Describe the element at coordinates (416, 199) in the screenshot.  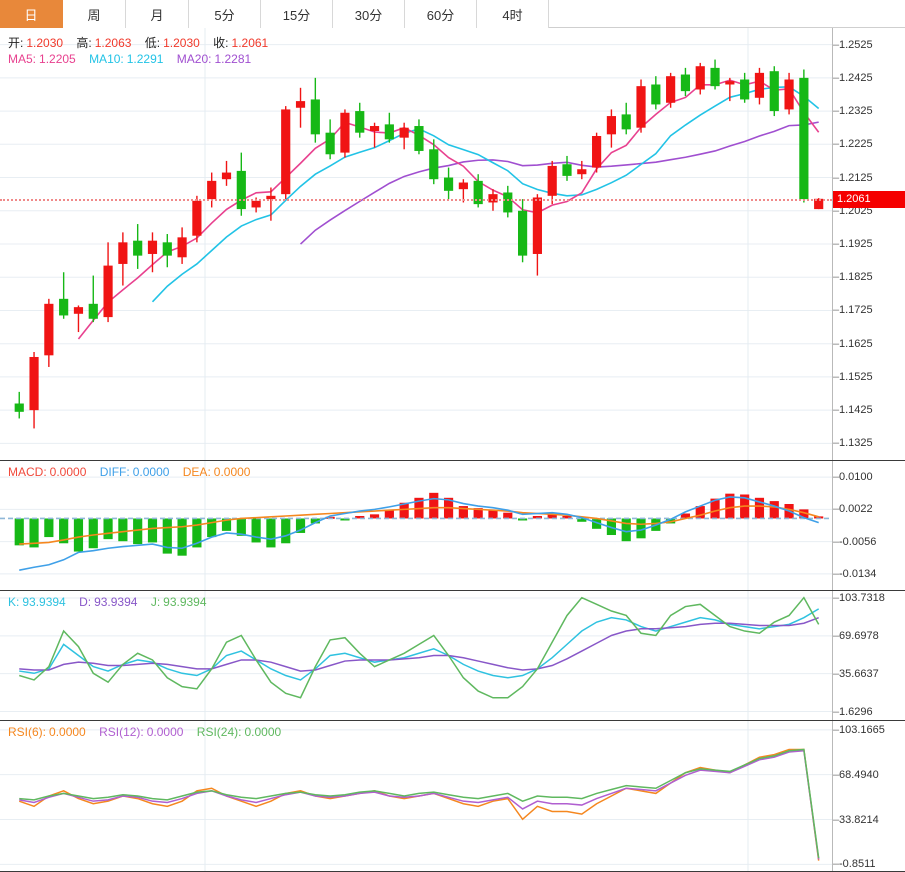
I see `last-price-line` at that location.